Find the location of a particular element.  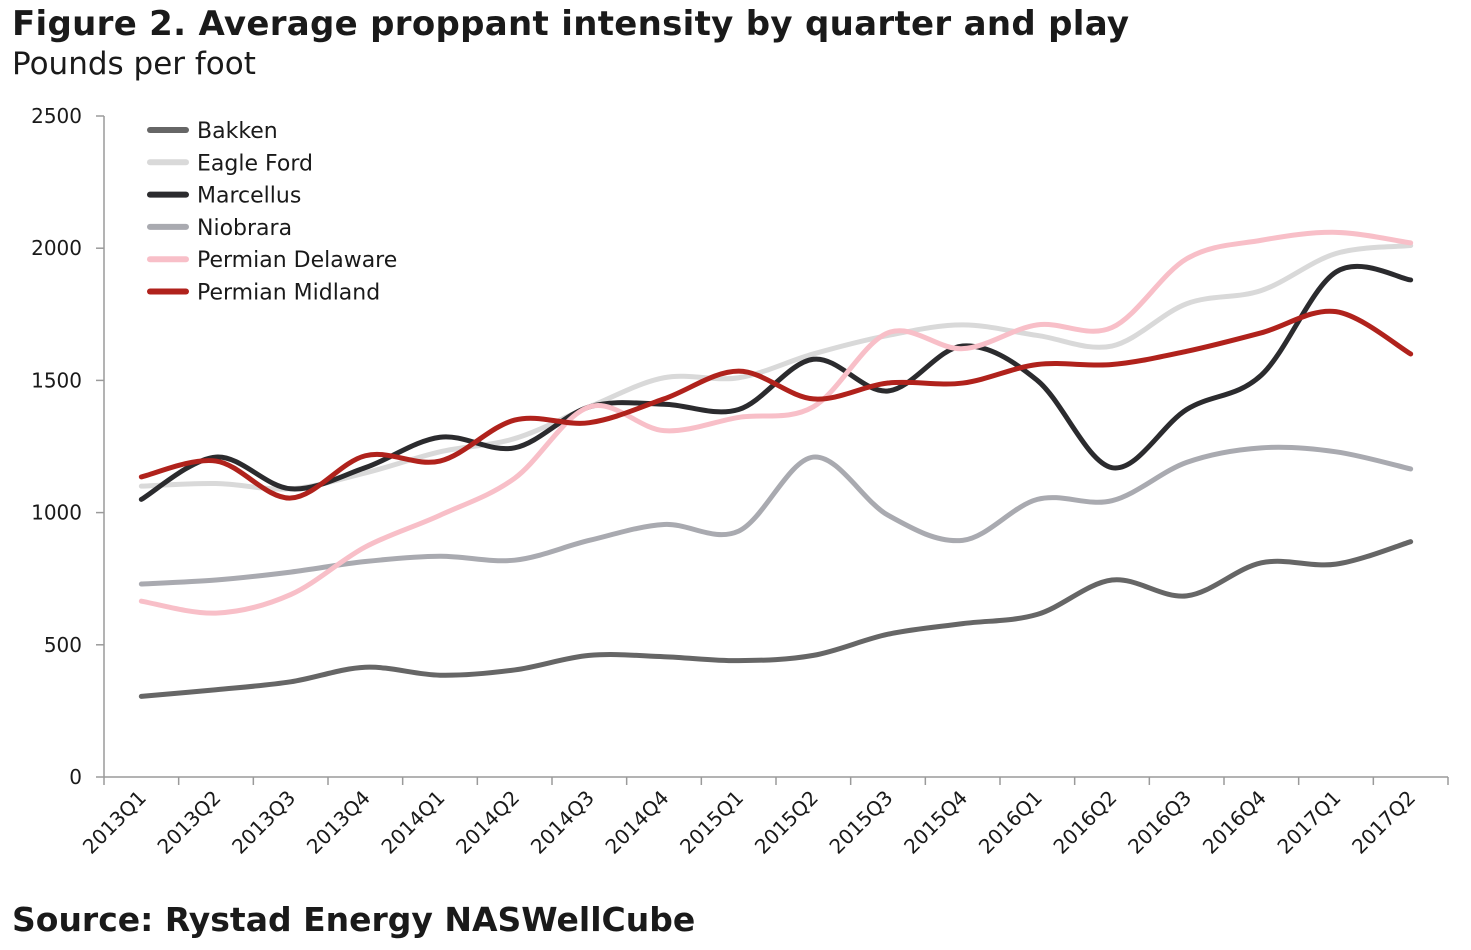

x-tick-label: 2014Q2 is located at coordinates (487, 822).